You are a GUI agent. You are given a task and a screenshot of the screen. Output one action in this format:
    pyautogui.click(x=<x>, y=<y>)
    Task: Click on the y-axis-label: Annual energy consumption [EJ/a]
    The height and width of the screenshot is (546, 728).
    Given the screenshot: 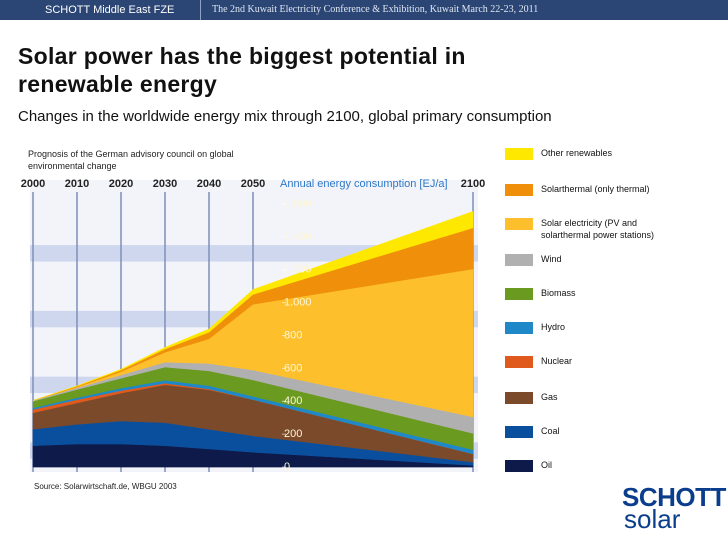 What is the action you would take?
    pyautogui.click(x=364, y=184)
    